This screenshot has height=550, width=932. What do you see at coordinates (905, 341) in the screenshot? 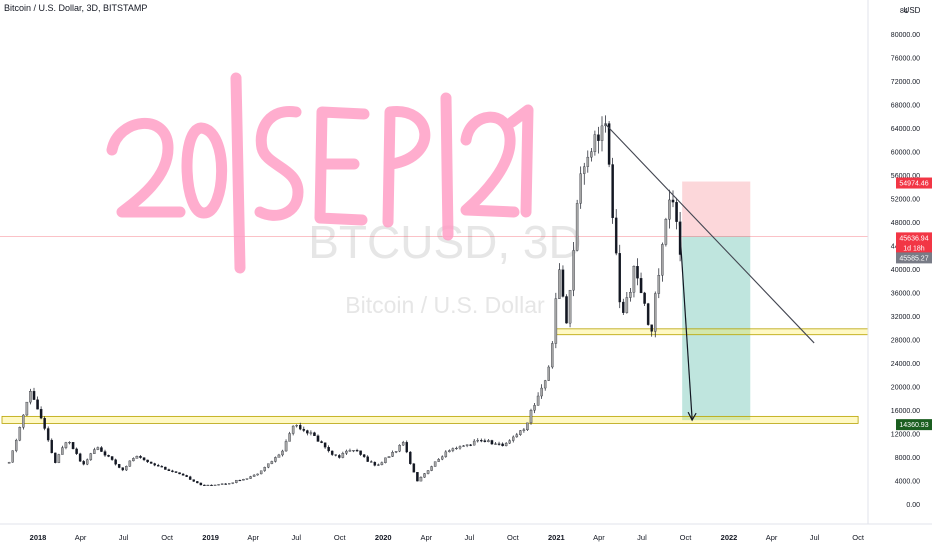
I see `y-tick-label: 28000.00` at bounding box center [905, 341].